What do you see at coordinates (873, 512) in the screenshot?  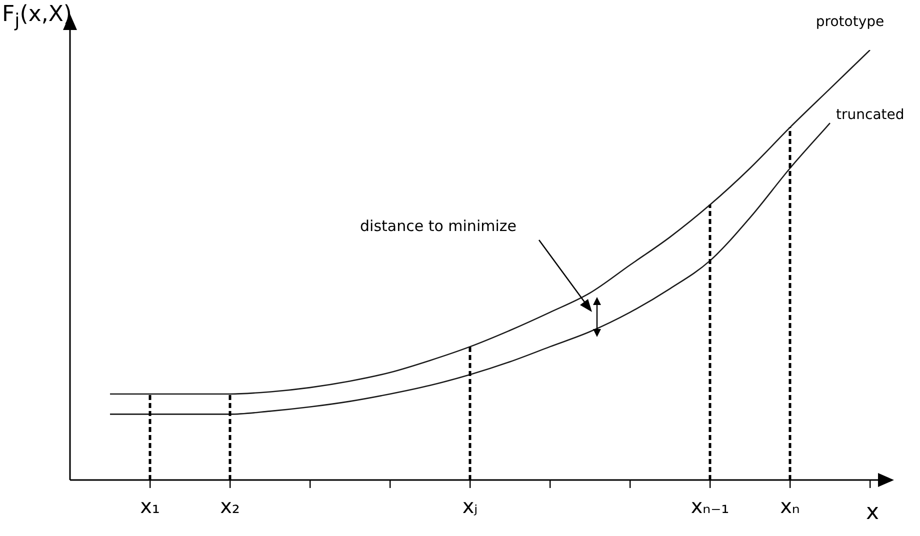 I see `x-axis-title: x` at bounding box center [873, 512].